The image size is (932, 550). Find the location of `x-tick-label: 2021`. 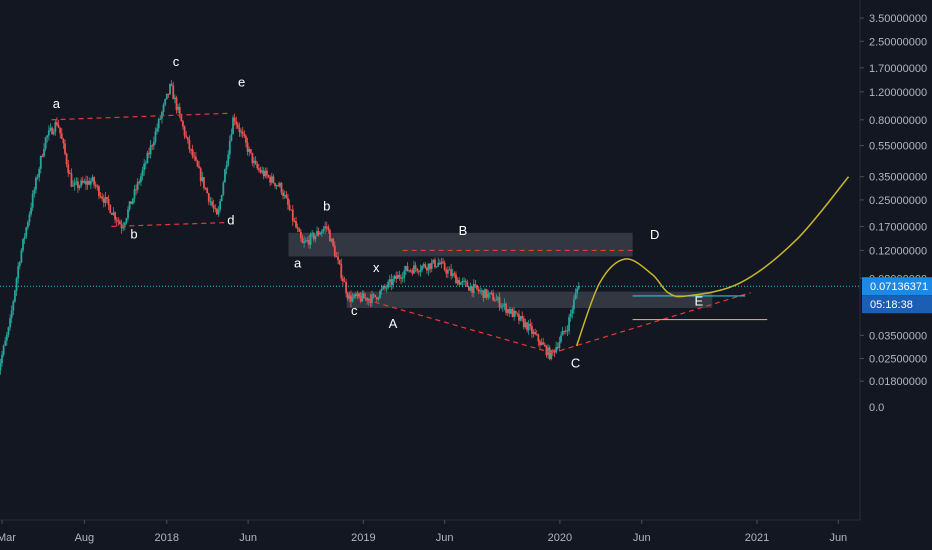

x-tick-label: 2021 is located at coordinates (757, 538).